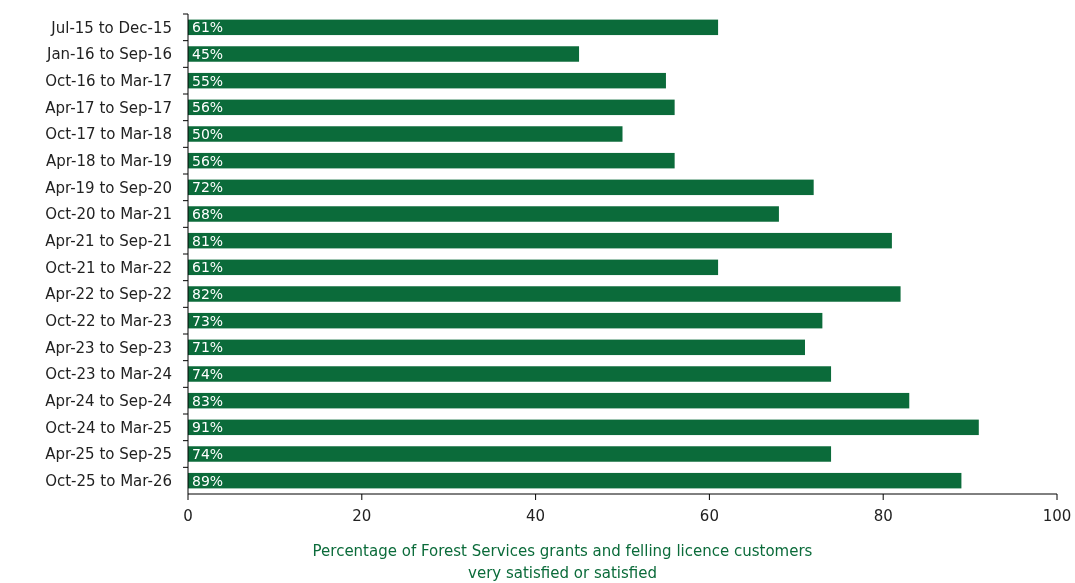  Describe the element at coordinates (883, 516) in the screenshot. I see `x-tick-label: 80` at that location.